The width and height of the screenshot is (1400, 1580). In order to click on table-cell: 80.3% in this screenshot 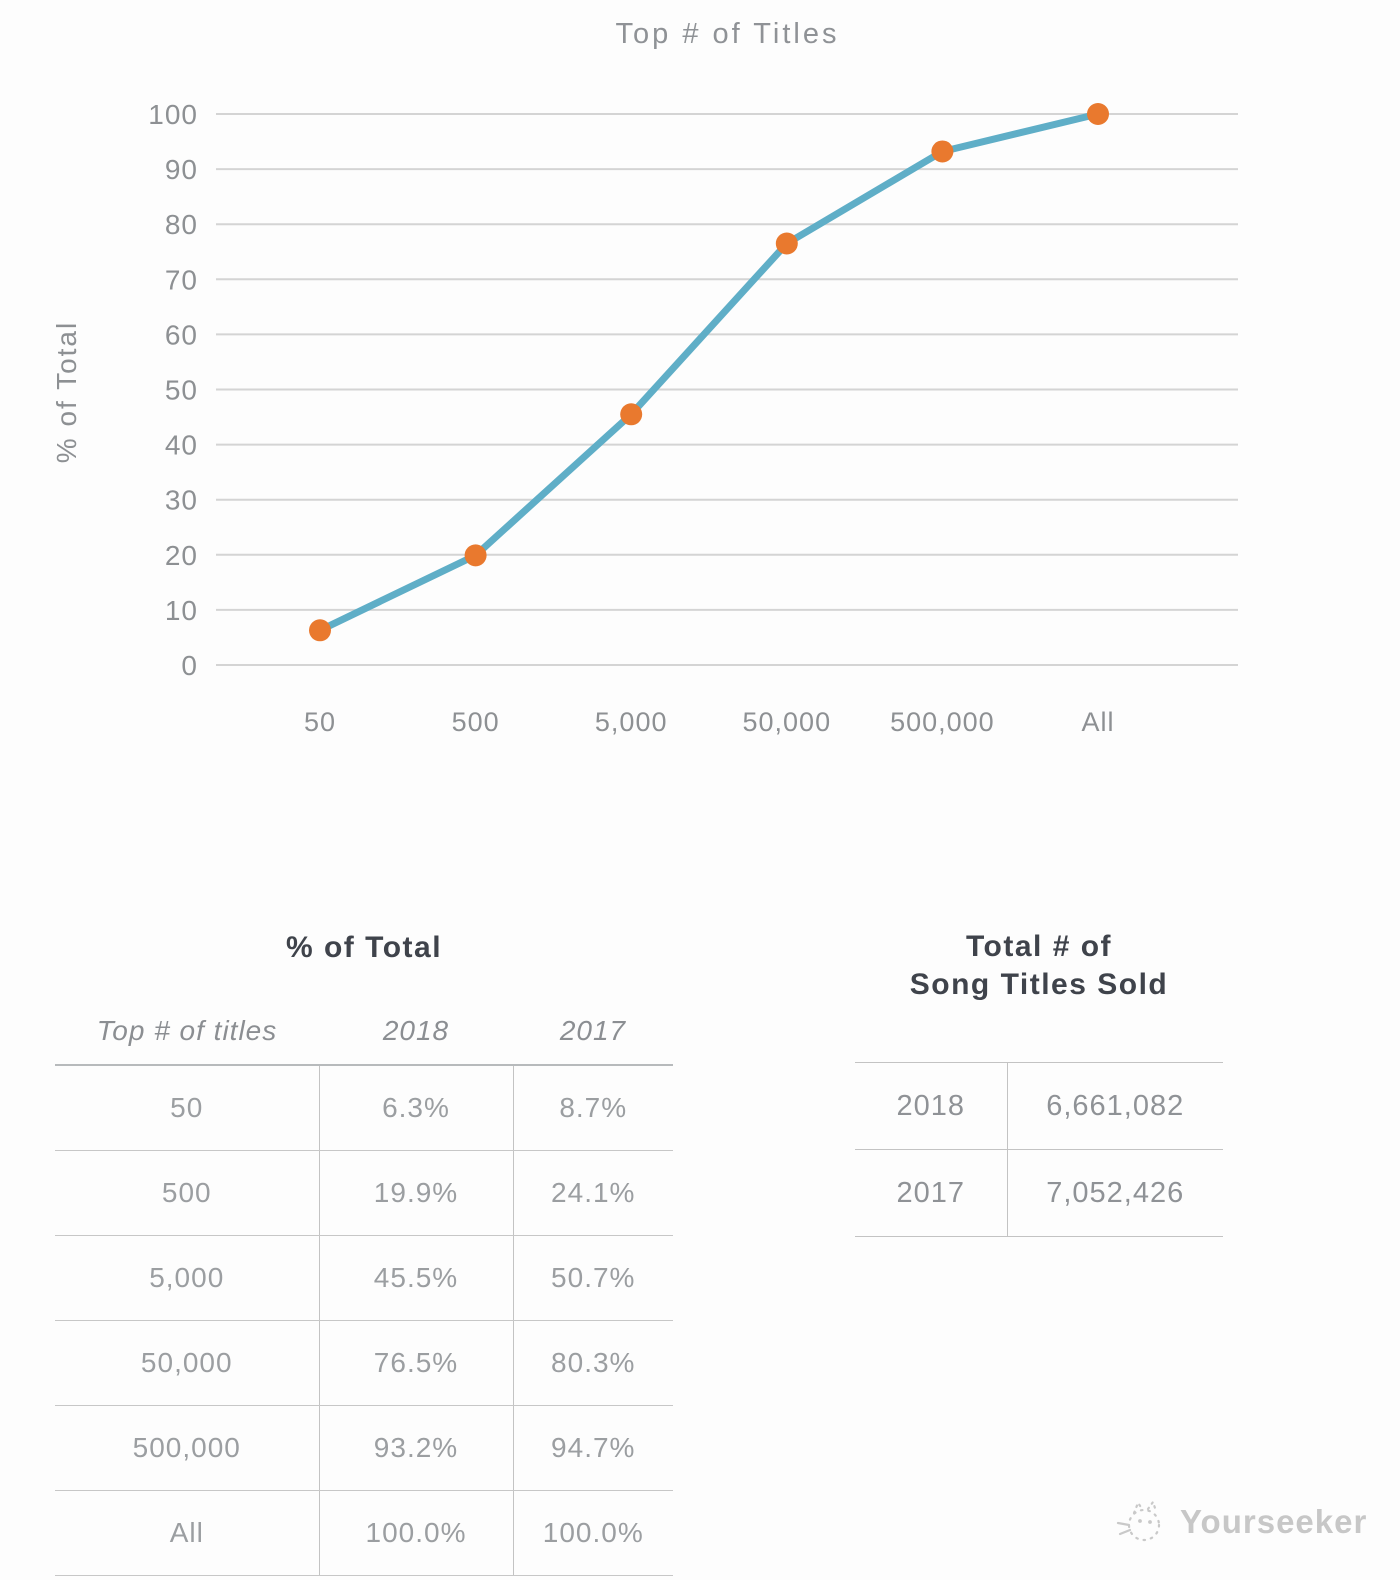, I will do `click(592, 1363)`.